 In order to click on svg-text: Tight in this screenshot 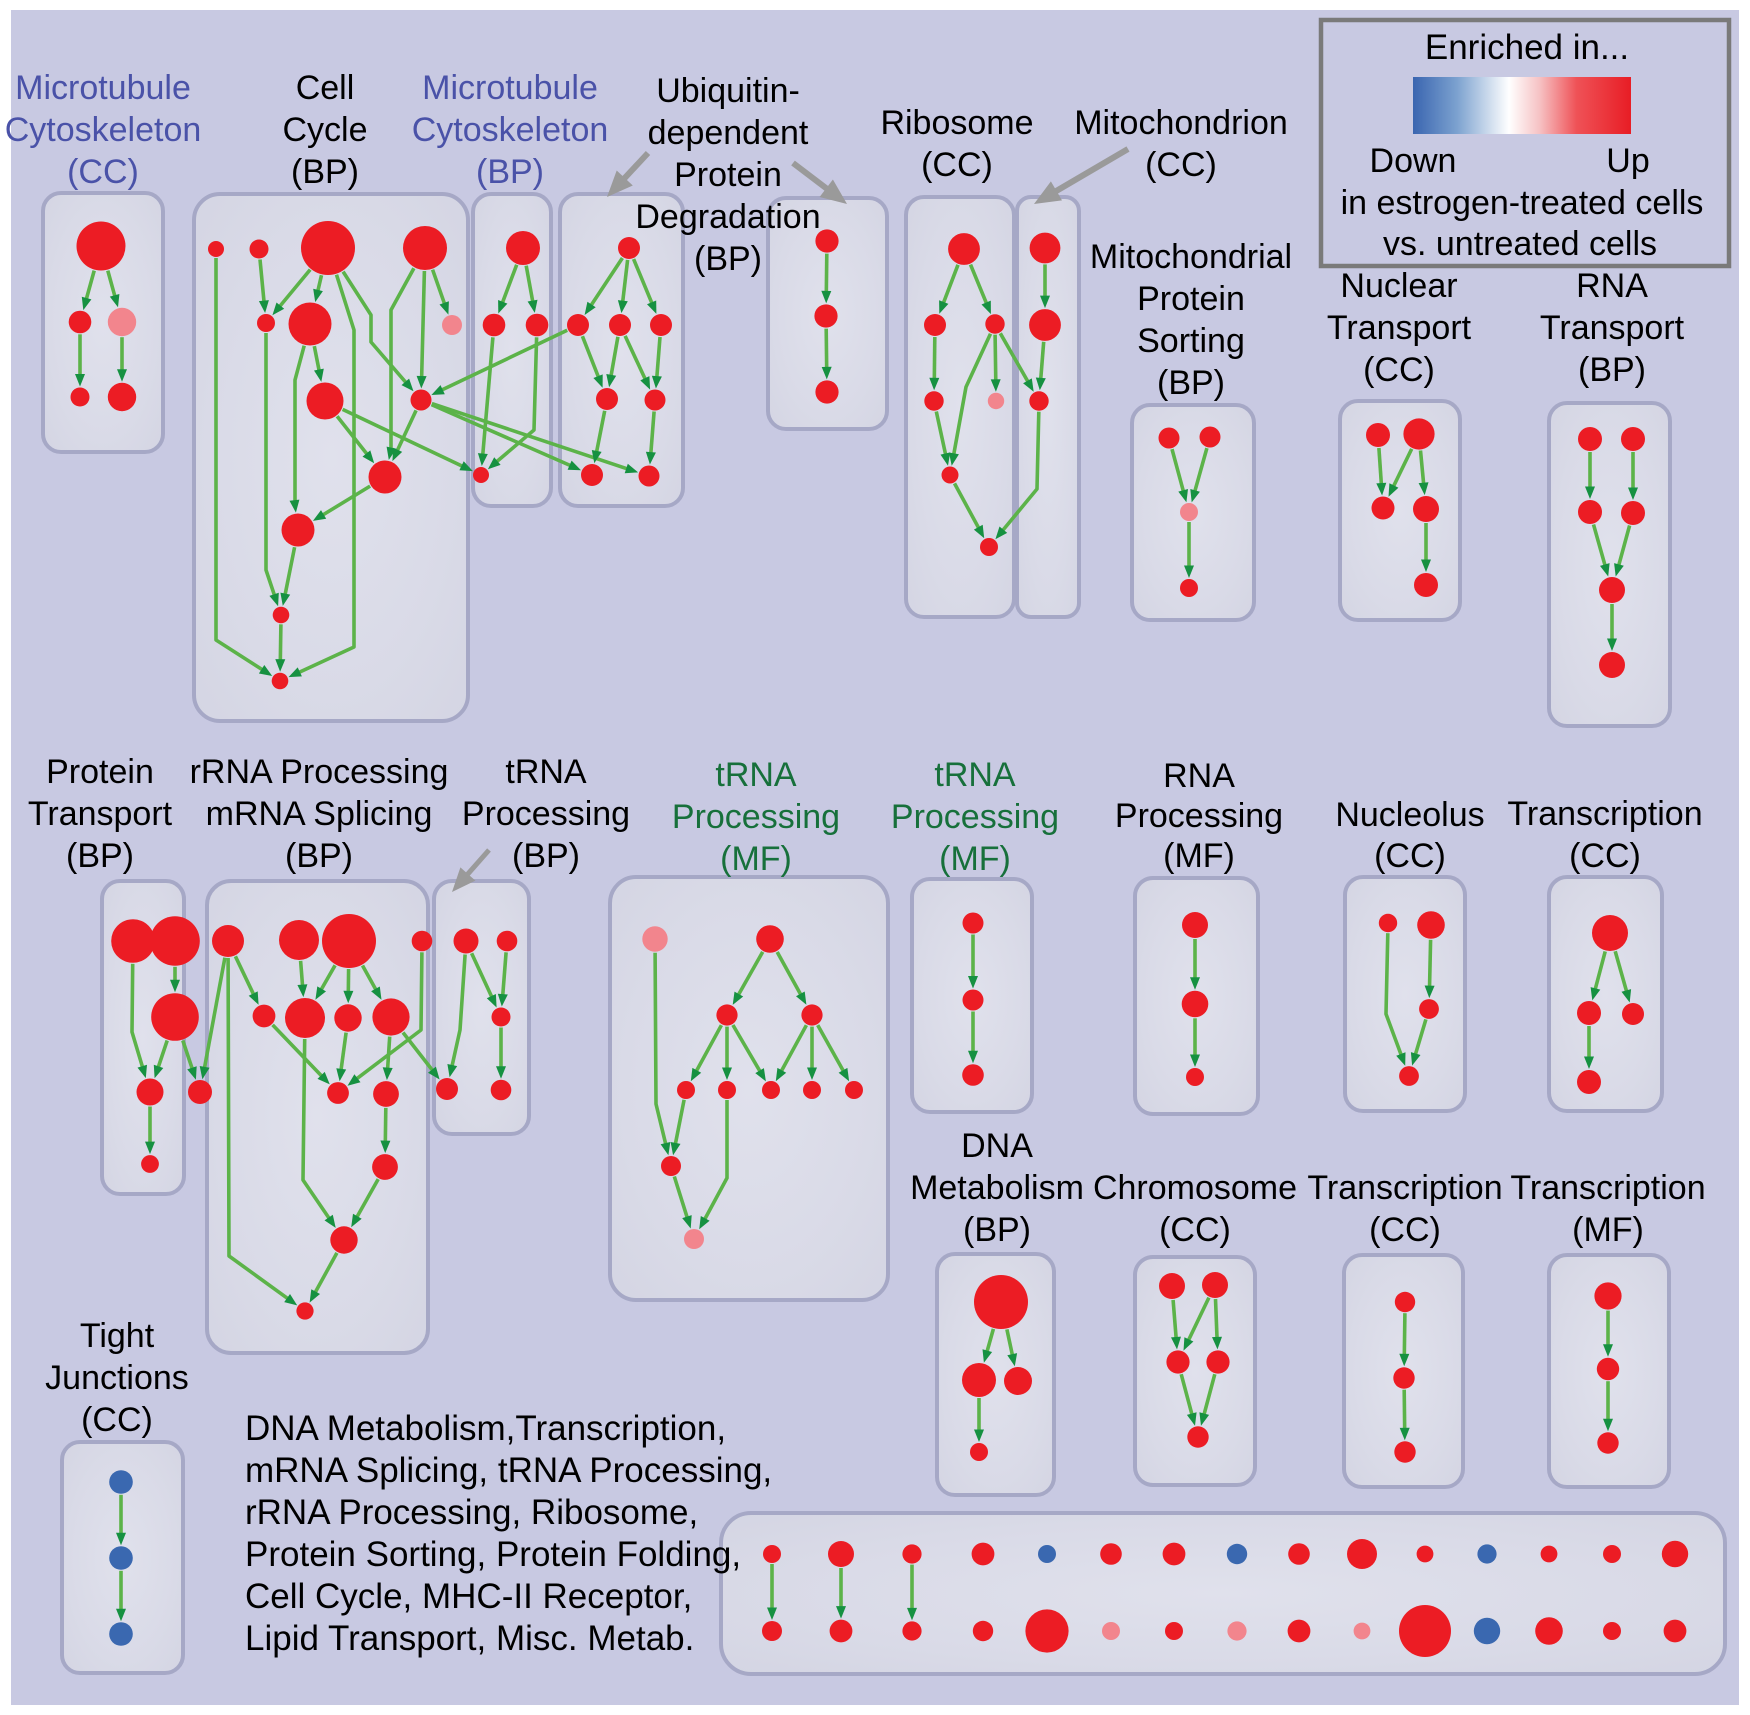, I will do `click(117, 1336)`.